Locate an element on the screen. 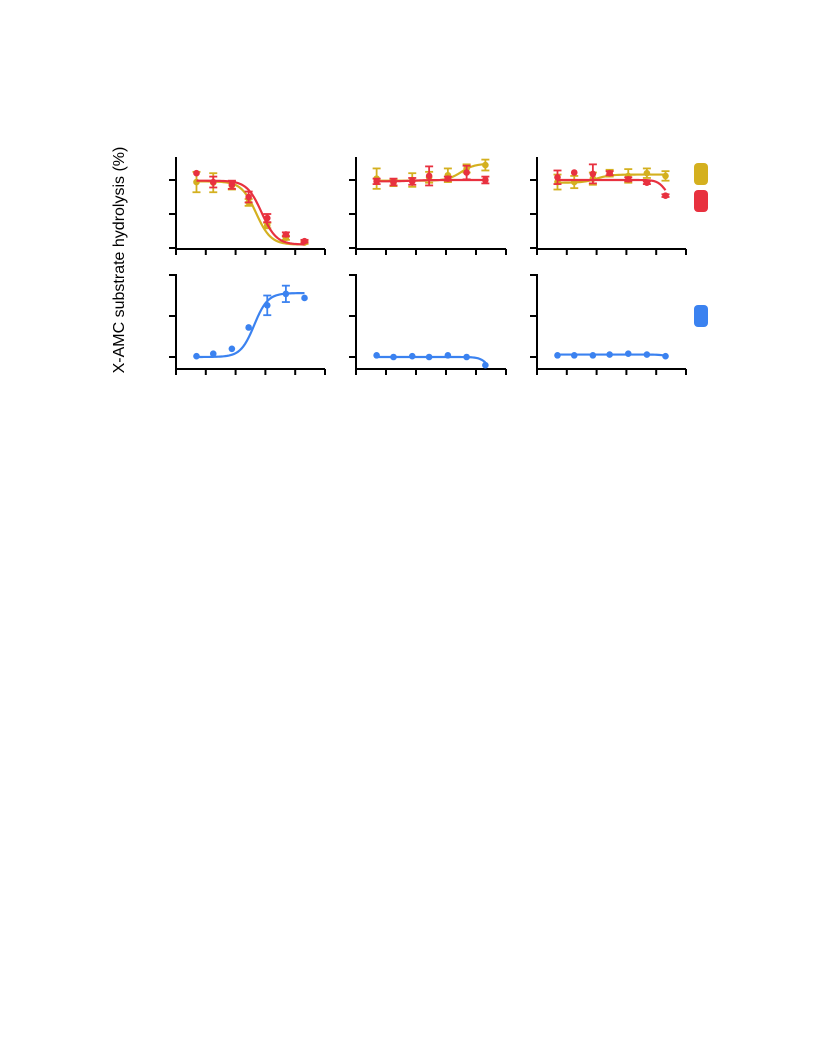  legend-swatch-red is located at coordinates (701, 201).